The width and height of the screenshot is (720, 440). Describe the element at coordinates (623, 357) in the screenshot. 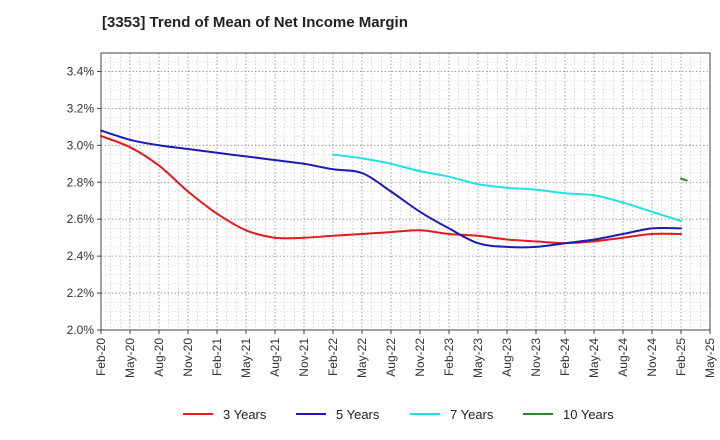

I see `x-tick-label: Aug-24` at that location.